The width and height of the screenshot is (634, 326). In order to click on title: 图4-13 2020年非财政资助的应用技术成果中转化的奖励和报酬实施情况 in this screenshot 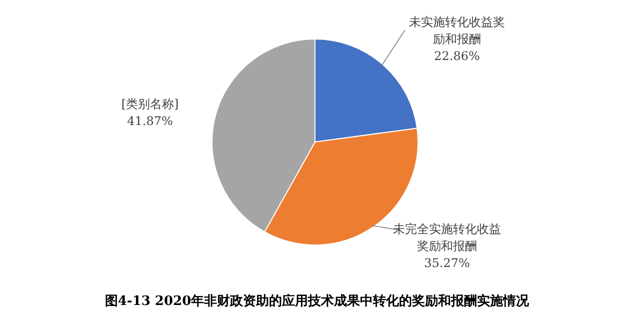, I will do `click(317, 301)`.